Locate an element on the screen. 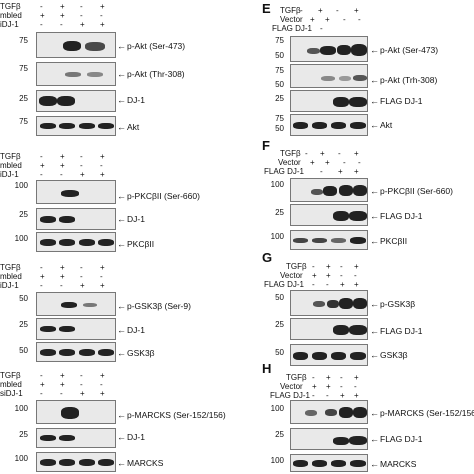 The image size is (474, 474). panel-letter: G is located at coordinates (267, 257).